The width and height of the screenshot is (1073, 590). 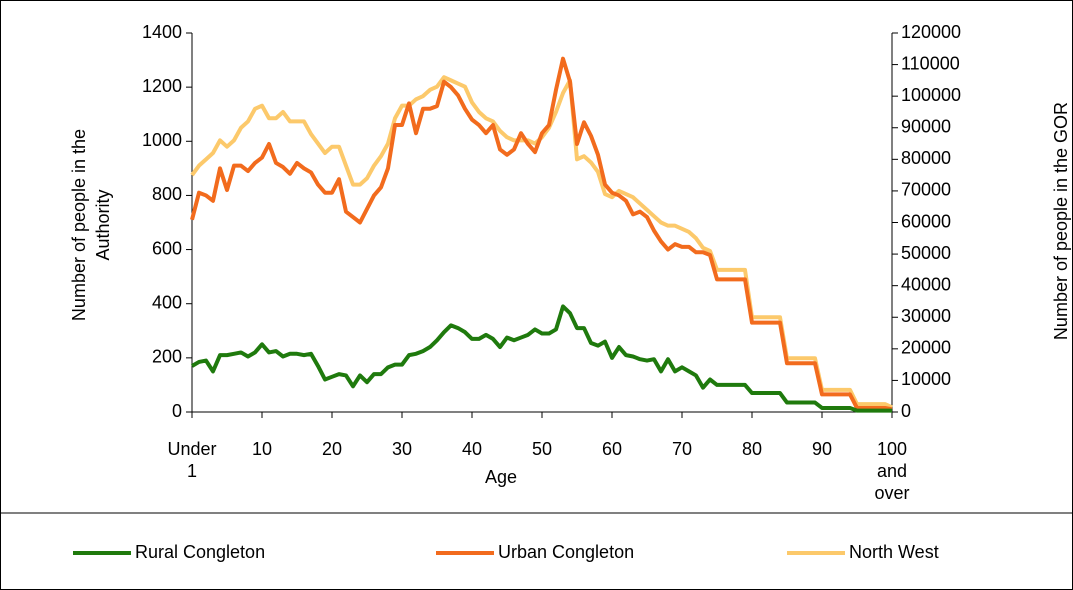 What do you see at coordinates (162, 86) in the screenshot?
I see `y-tick-label: 1200` at bounding box center [162, 86].